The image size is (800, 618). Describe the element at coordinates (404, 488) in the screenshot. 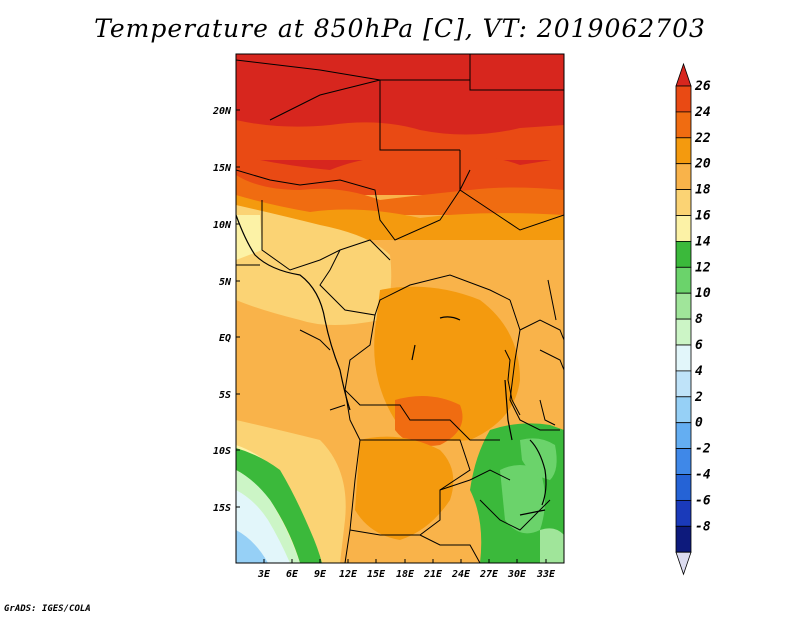

I see `band-20-south` at that location.